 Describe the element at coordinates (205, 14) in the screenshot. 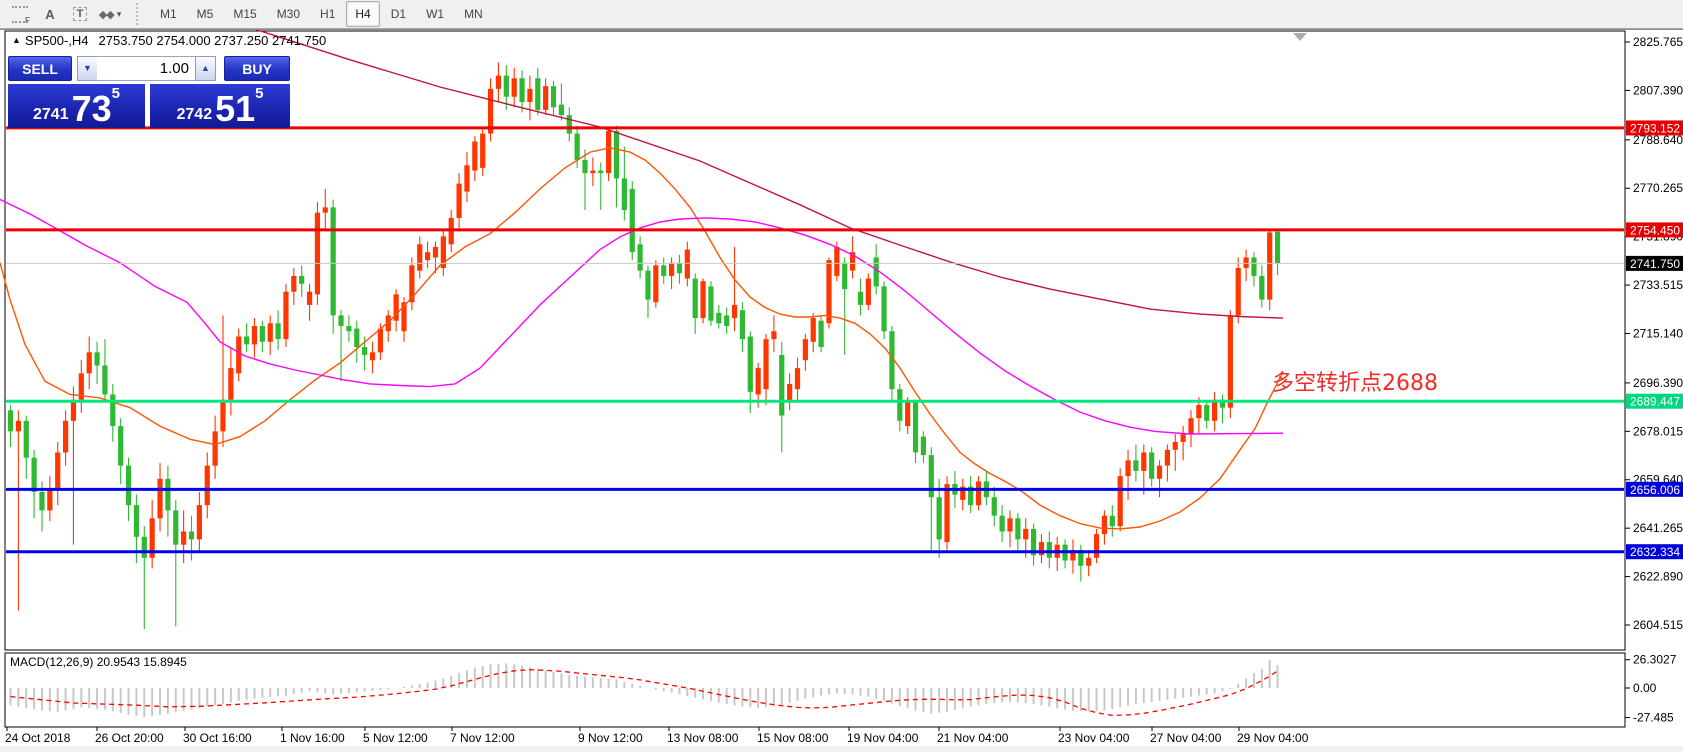

I see `timeframe-button-m5: M5` at that location.